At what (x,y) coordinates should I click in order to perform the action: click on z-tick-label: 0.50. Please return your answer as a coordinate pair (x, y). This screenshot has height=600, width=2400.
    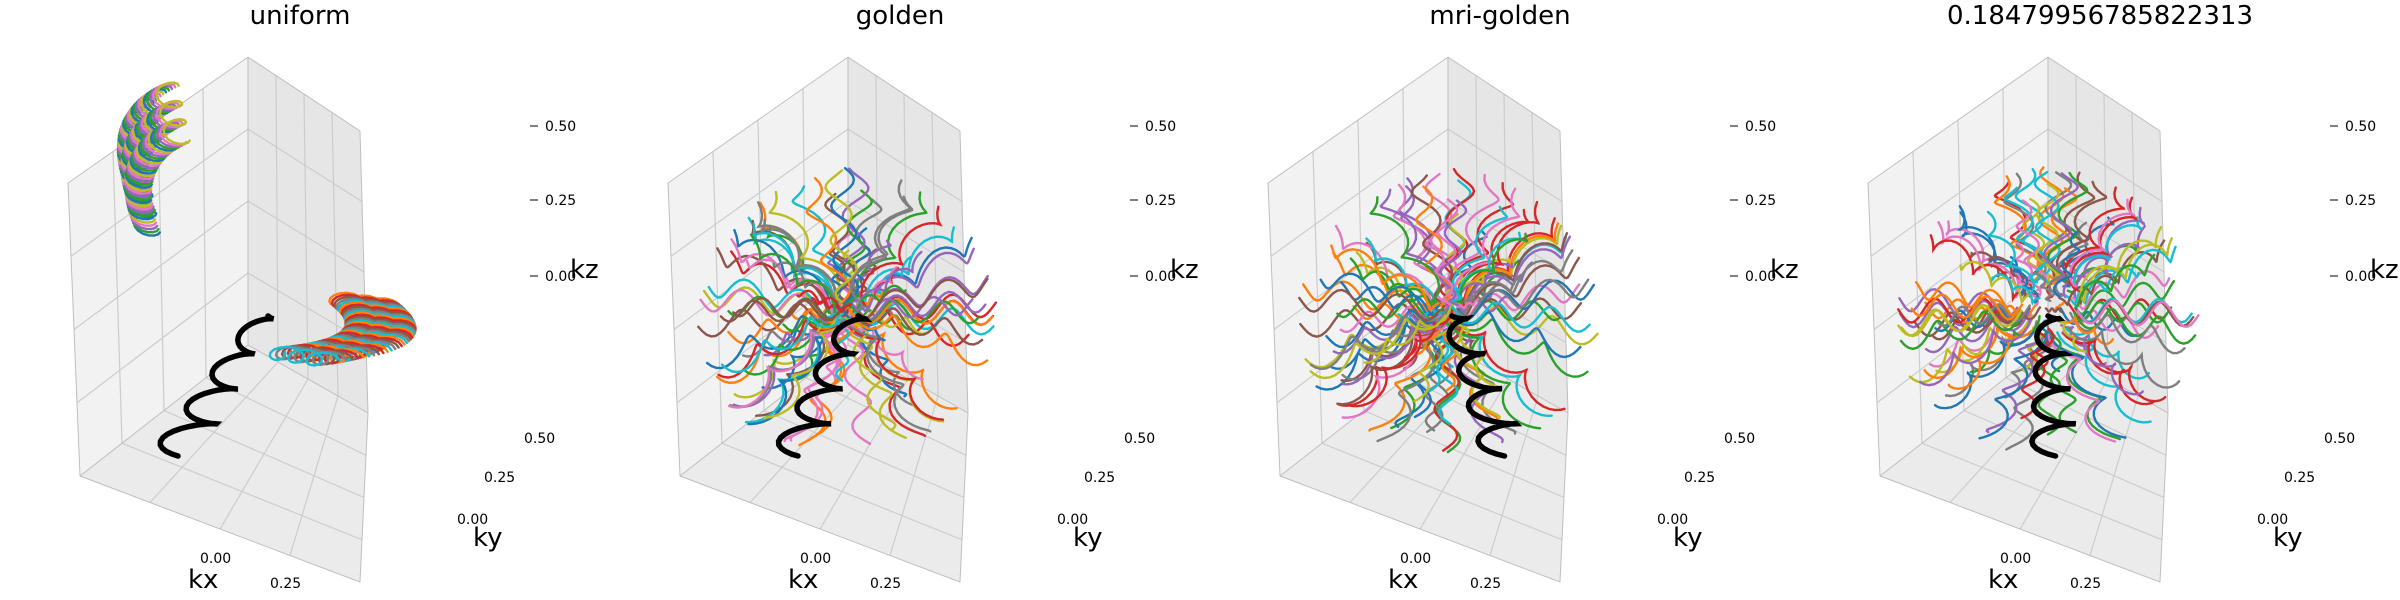
    Looking at the image, I should click on (2360, 127).